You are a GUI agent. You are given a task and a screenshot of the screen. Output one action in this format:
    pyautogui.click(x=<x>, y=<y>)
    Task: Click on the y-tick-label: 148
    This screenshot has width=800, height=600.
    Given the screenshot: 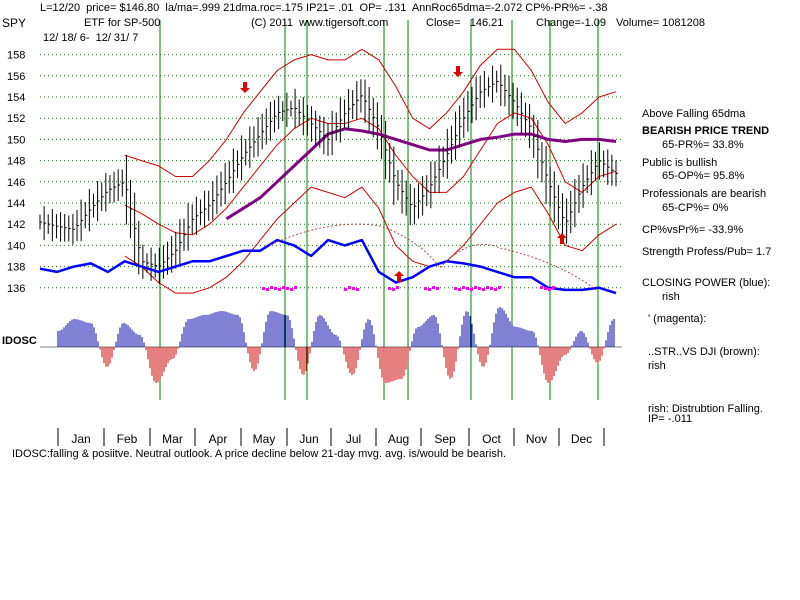 What is the action you would take?
    pyautogui.click(x=16, y=162)
    